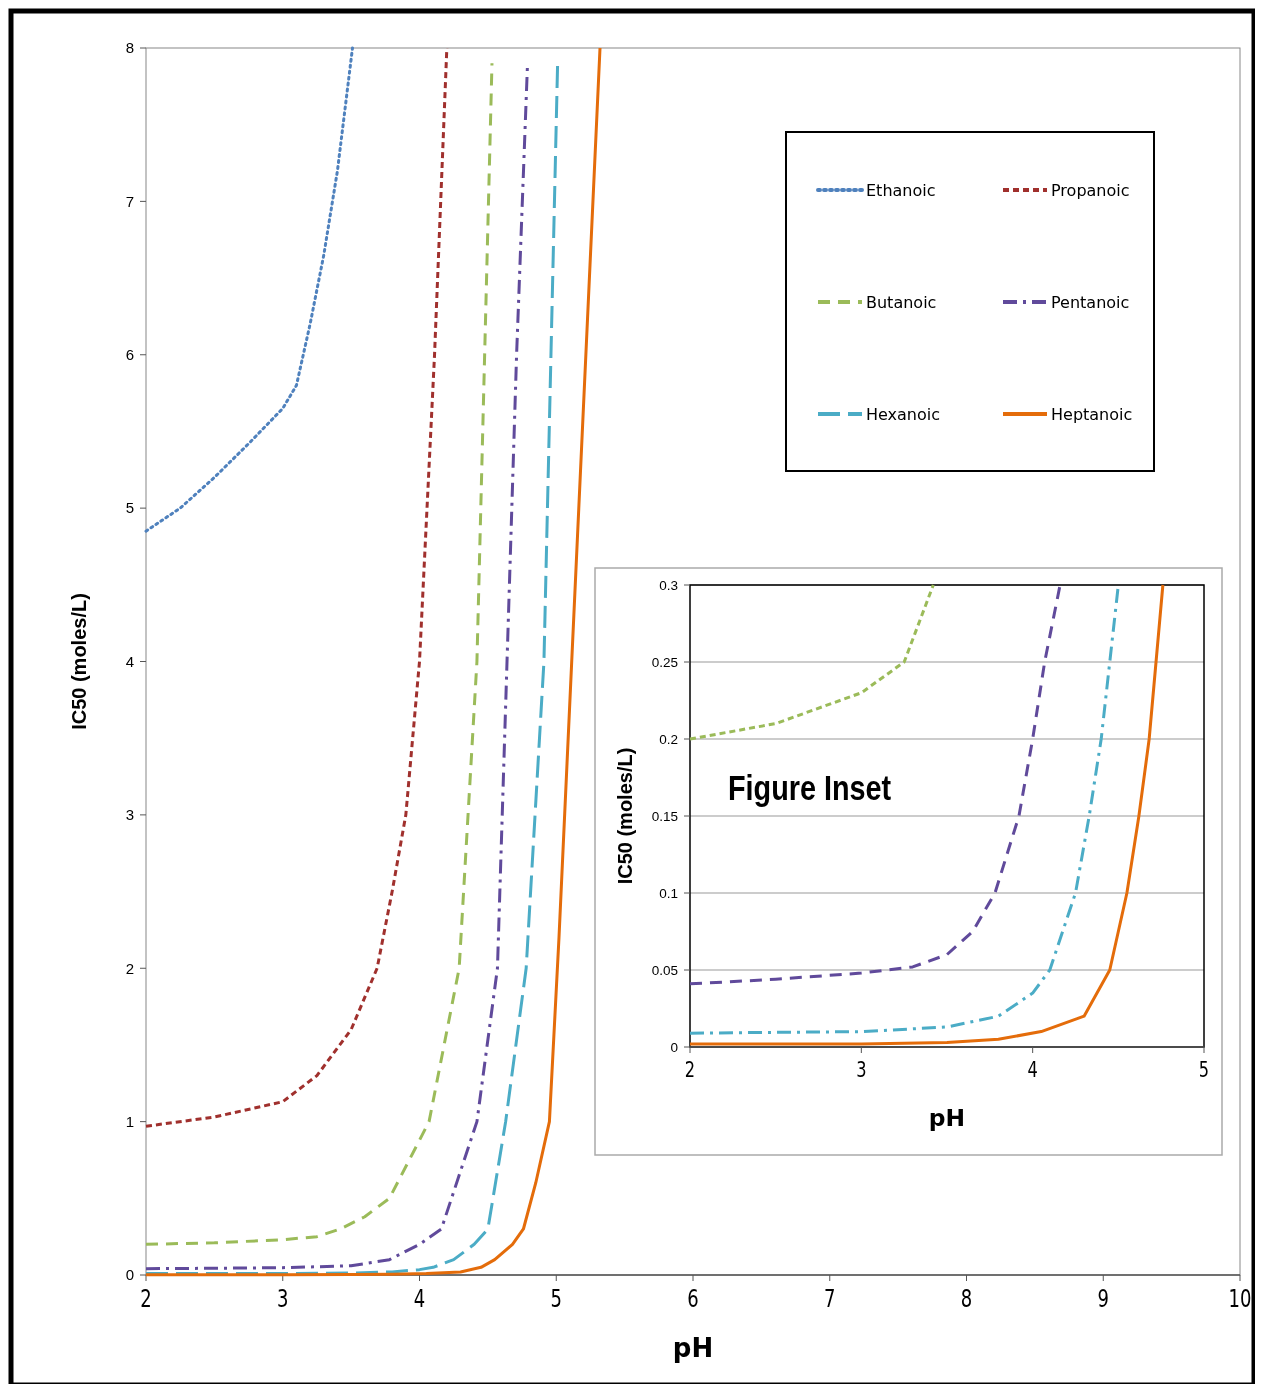  I want to click on y-tick-label: 0.1, so click(668, 893).